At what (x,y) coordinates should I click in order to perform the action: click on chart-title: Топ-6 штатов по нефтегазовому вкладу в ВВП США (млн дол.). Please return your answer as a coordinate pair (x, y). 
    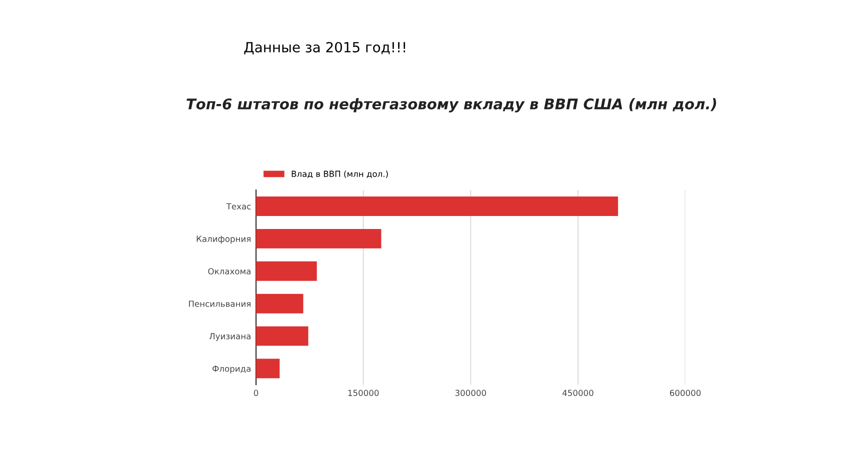
    Looking at the image, I should click on (451, 105).